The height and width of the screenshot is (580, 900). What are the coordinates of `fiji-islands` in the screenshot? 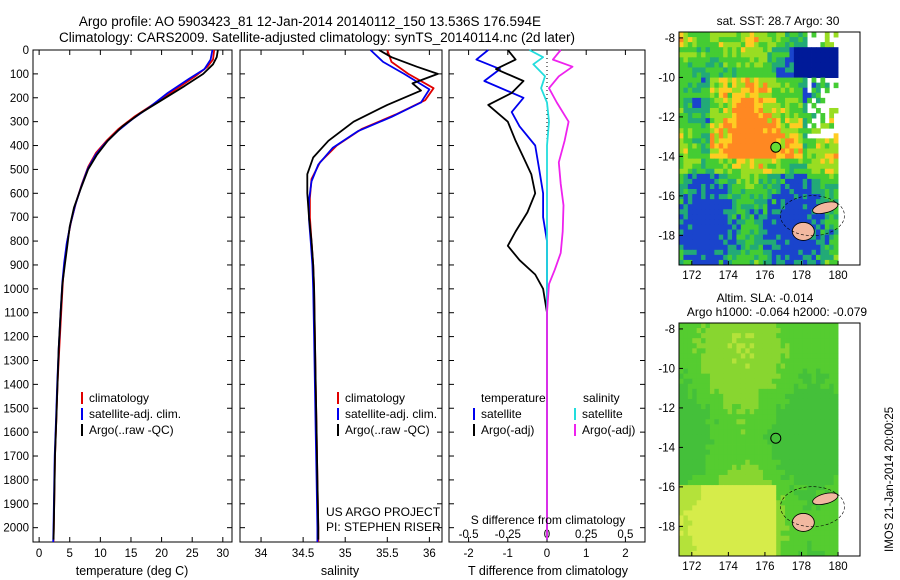 It's located at (812, 509).